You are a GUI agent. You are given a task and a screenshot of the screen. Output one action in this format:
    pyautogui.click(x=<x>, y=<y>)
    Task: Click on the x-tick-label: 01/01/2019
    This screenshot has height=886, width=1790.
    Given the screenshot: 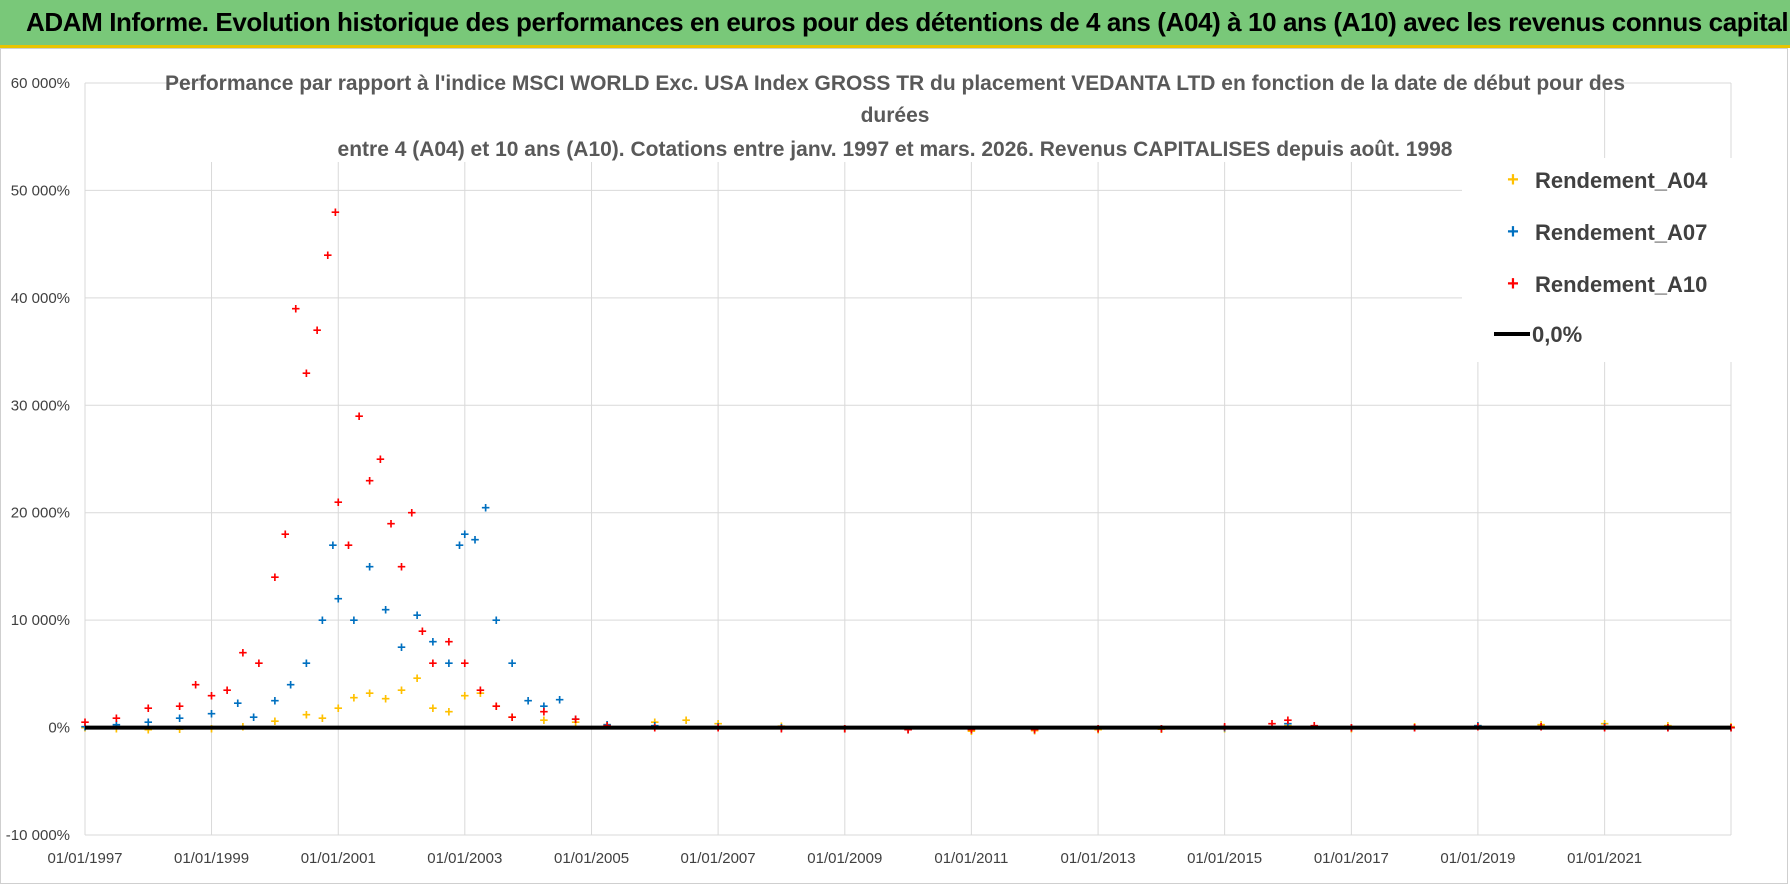 What is the action you would take?
    pyautogui.click(x=1477, y=858)
    